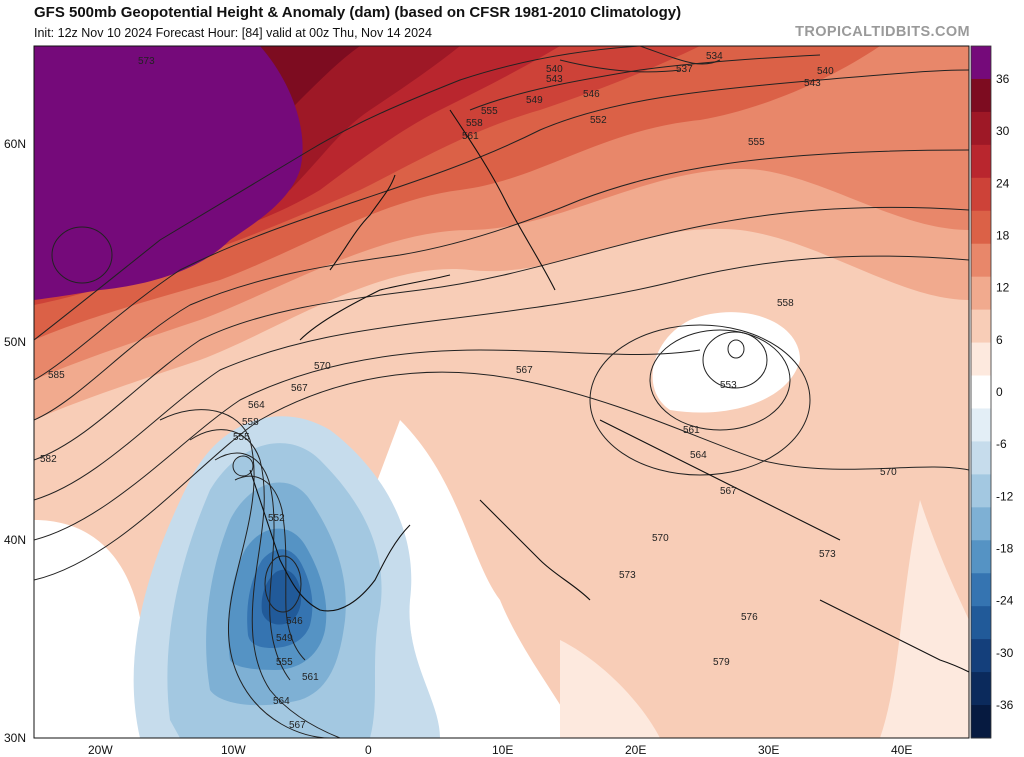 This screenshot has width=1024, height=757. I want to click on contour-label: 534, so click(714, 56).